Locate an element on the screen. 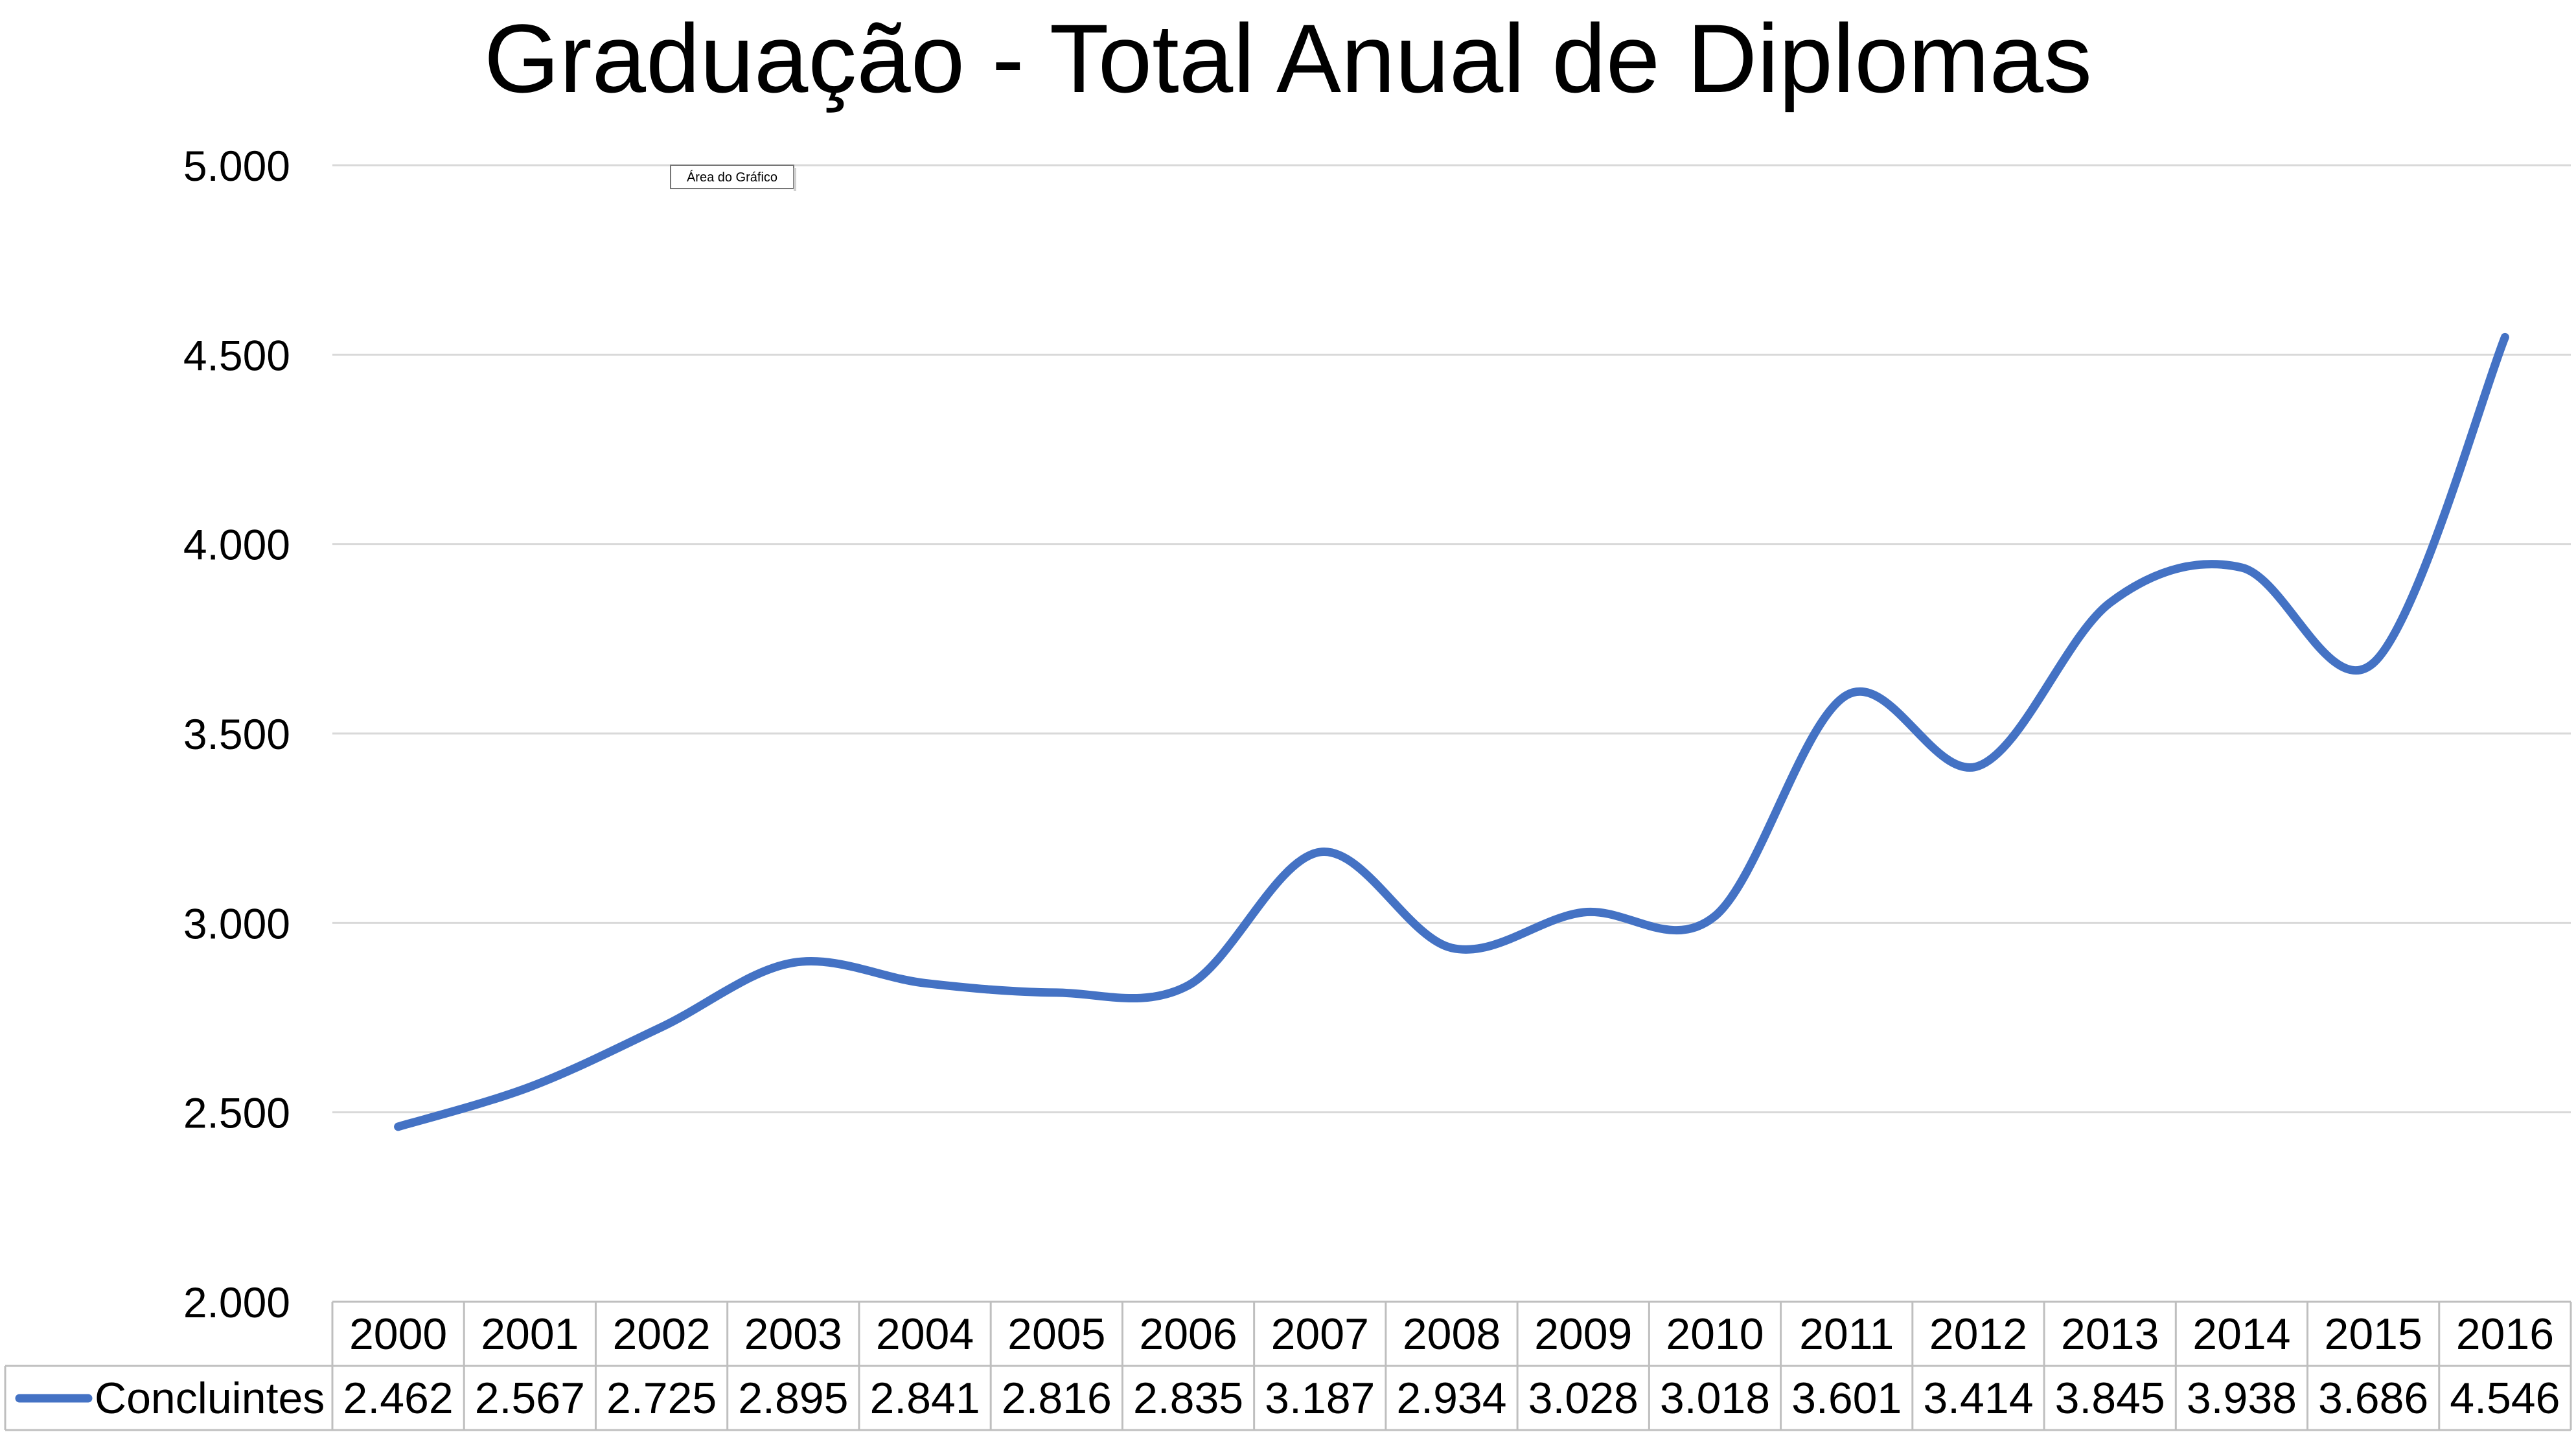 This screenshot has width=2576, height=1443. x-category-label: 2001 is located at coordinates (530, 1335).